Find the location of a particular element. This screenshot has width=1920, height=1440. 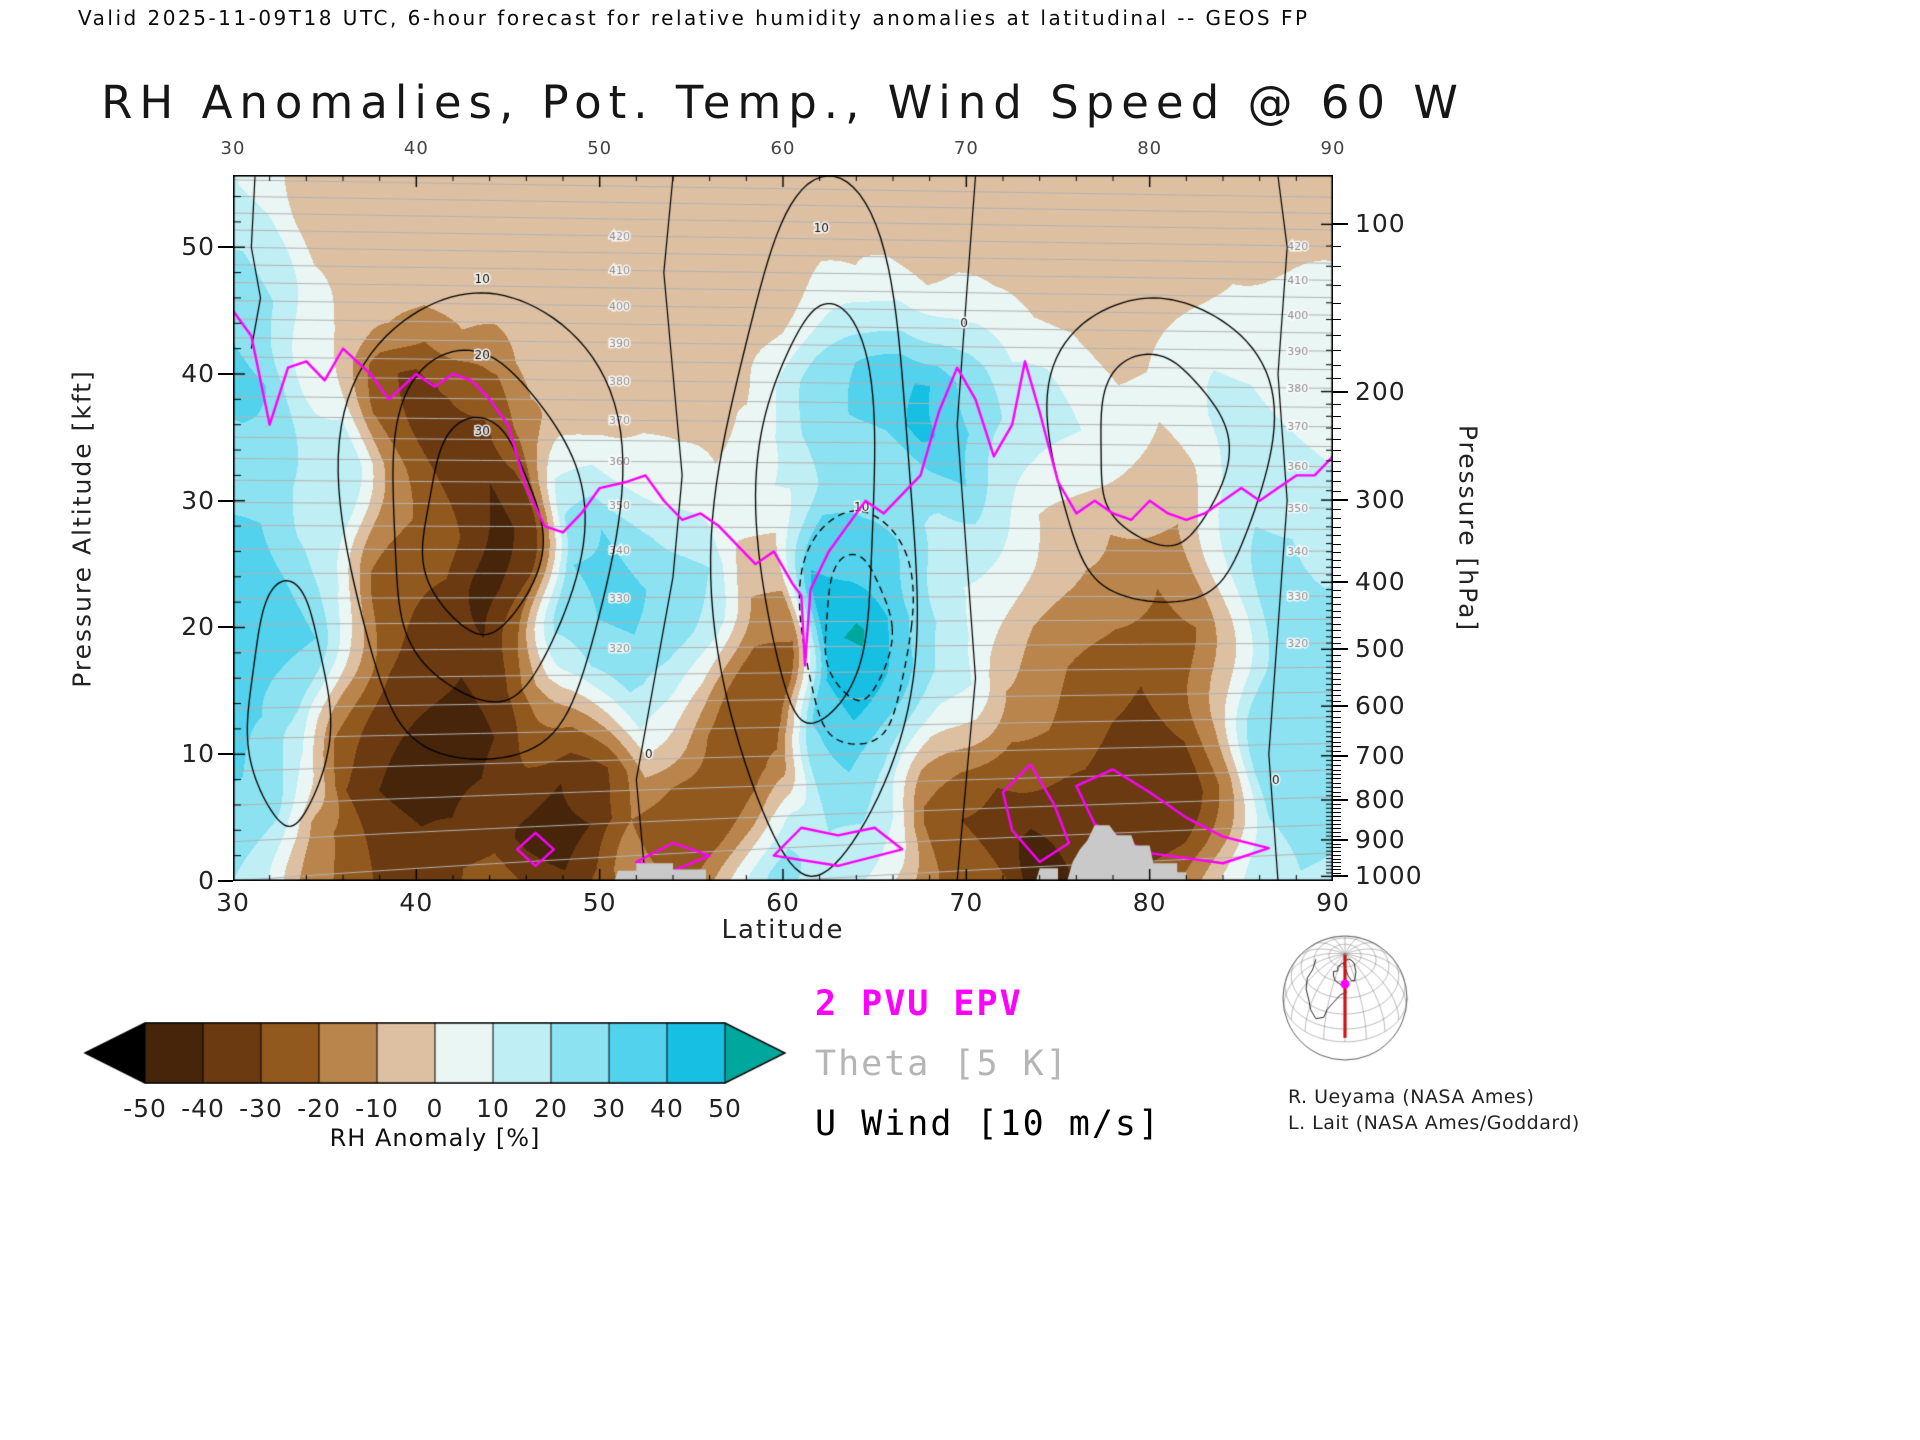

credit-line-1: R. Ueyama (NASA Ames) is located at coordinates (1411, 1097).